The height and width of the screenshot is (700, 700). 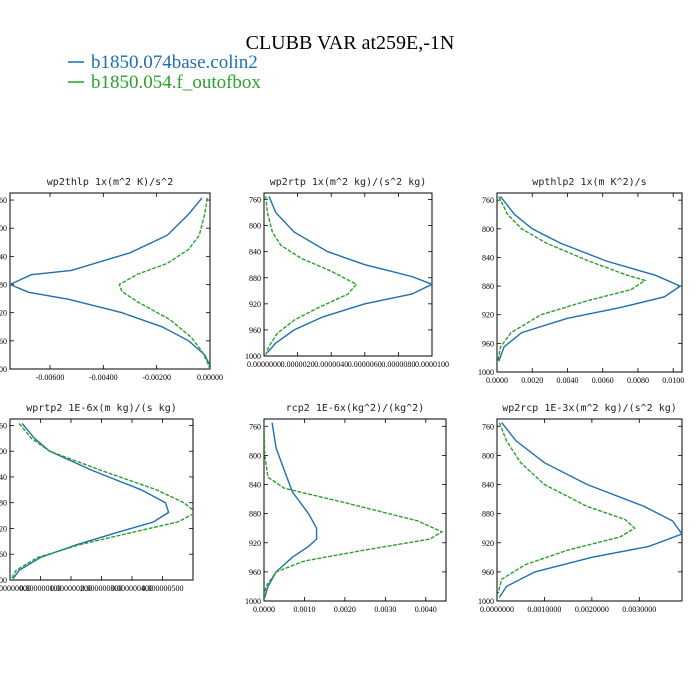 I want to click on x-tick-label: -0.00200, so click(x=156, y=377).